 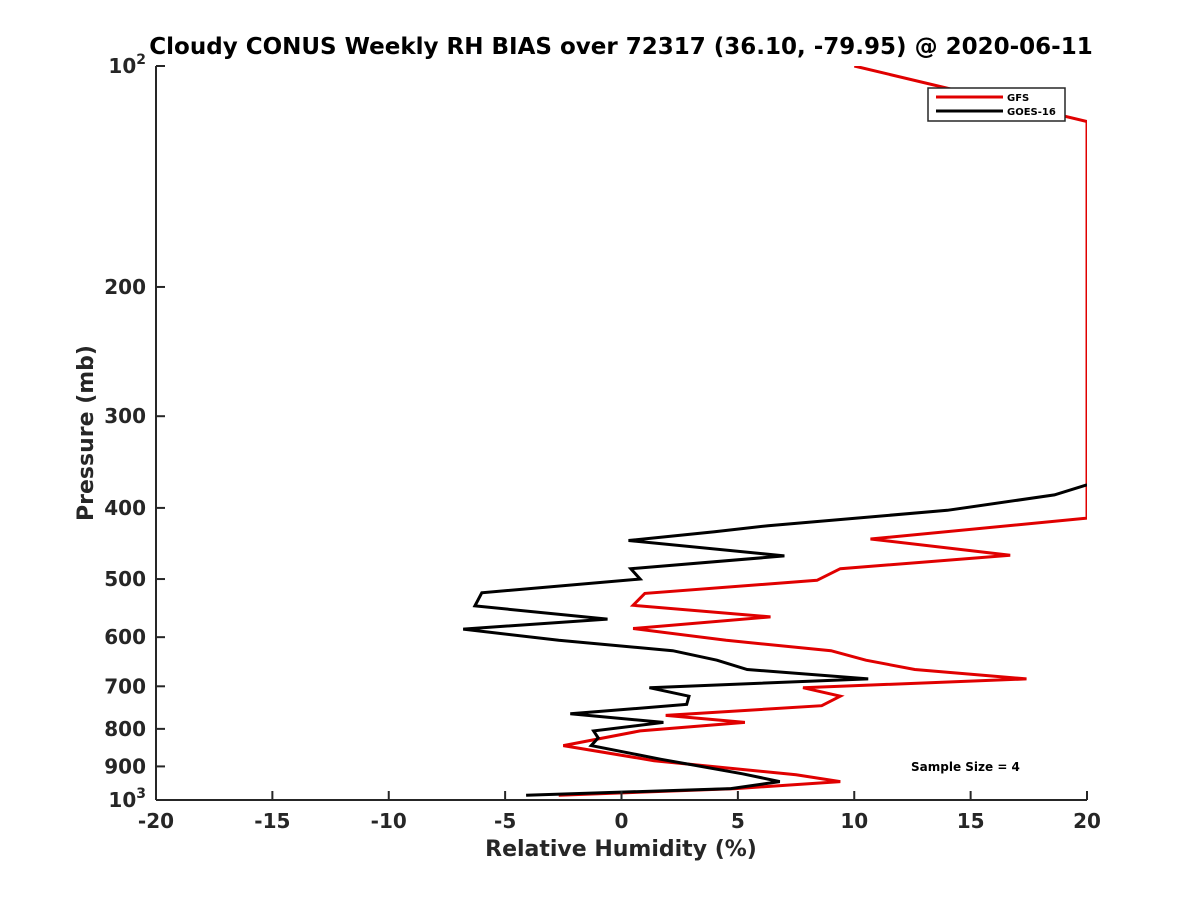 I want to click on x-tick-label: -5, so click(x=505, y=821).